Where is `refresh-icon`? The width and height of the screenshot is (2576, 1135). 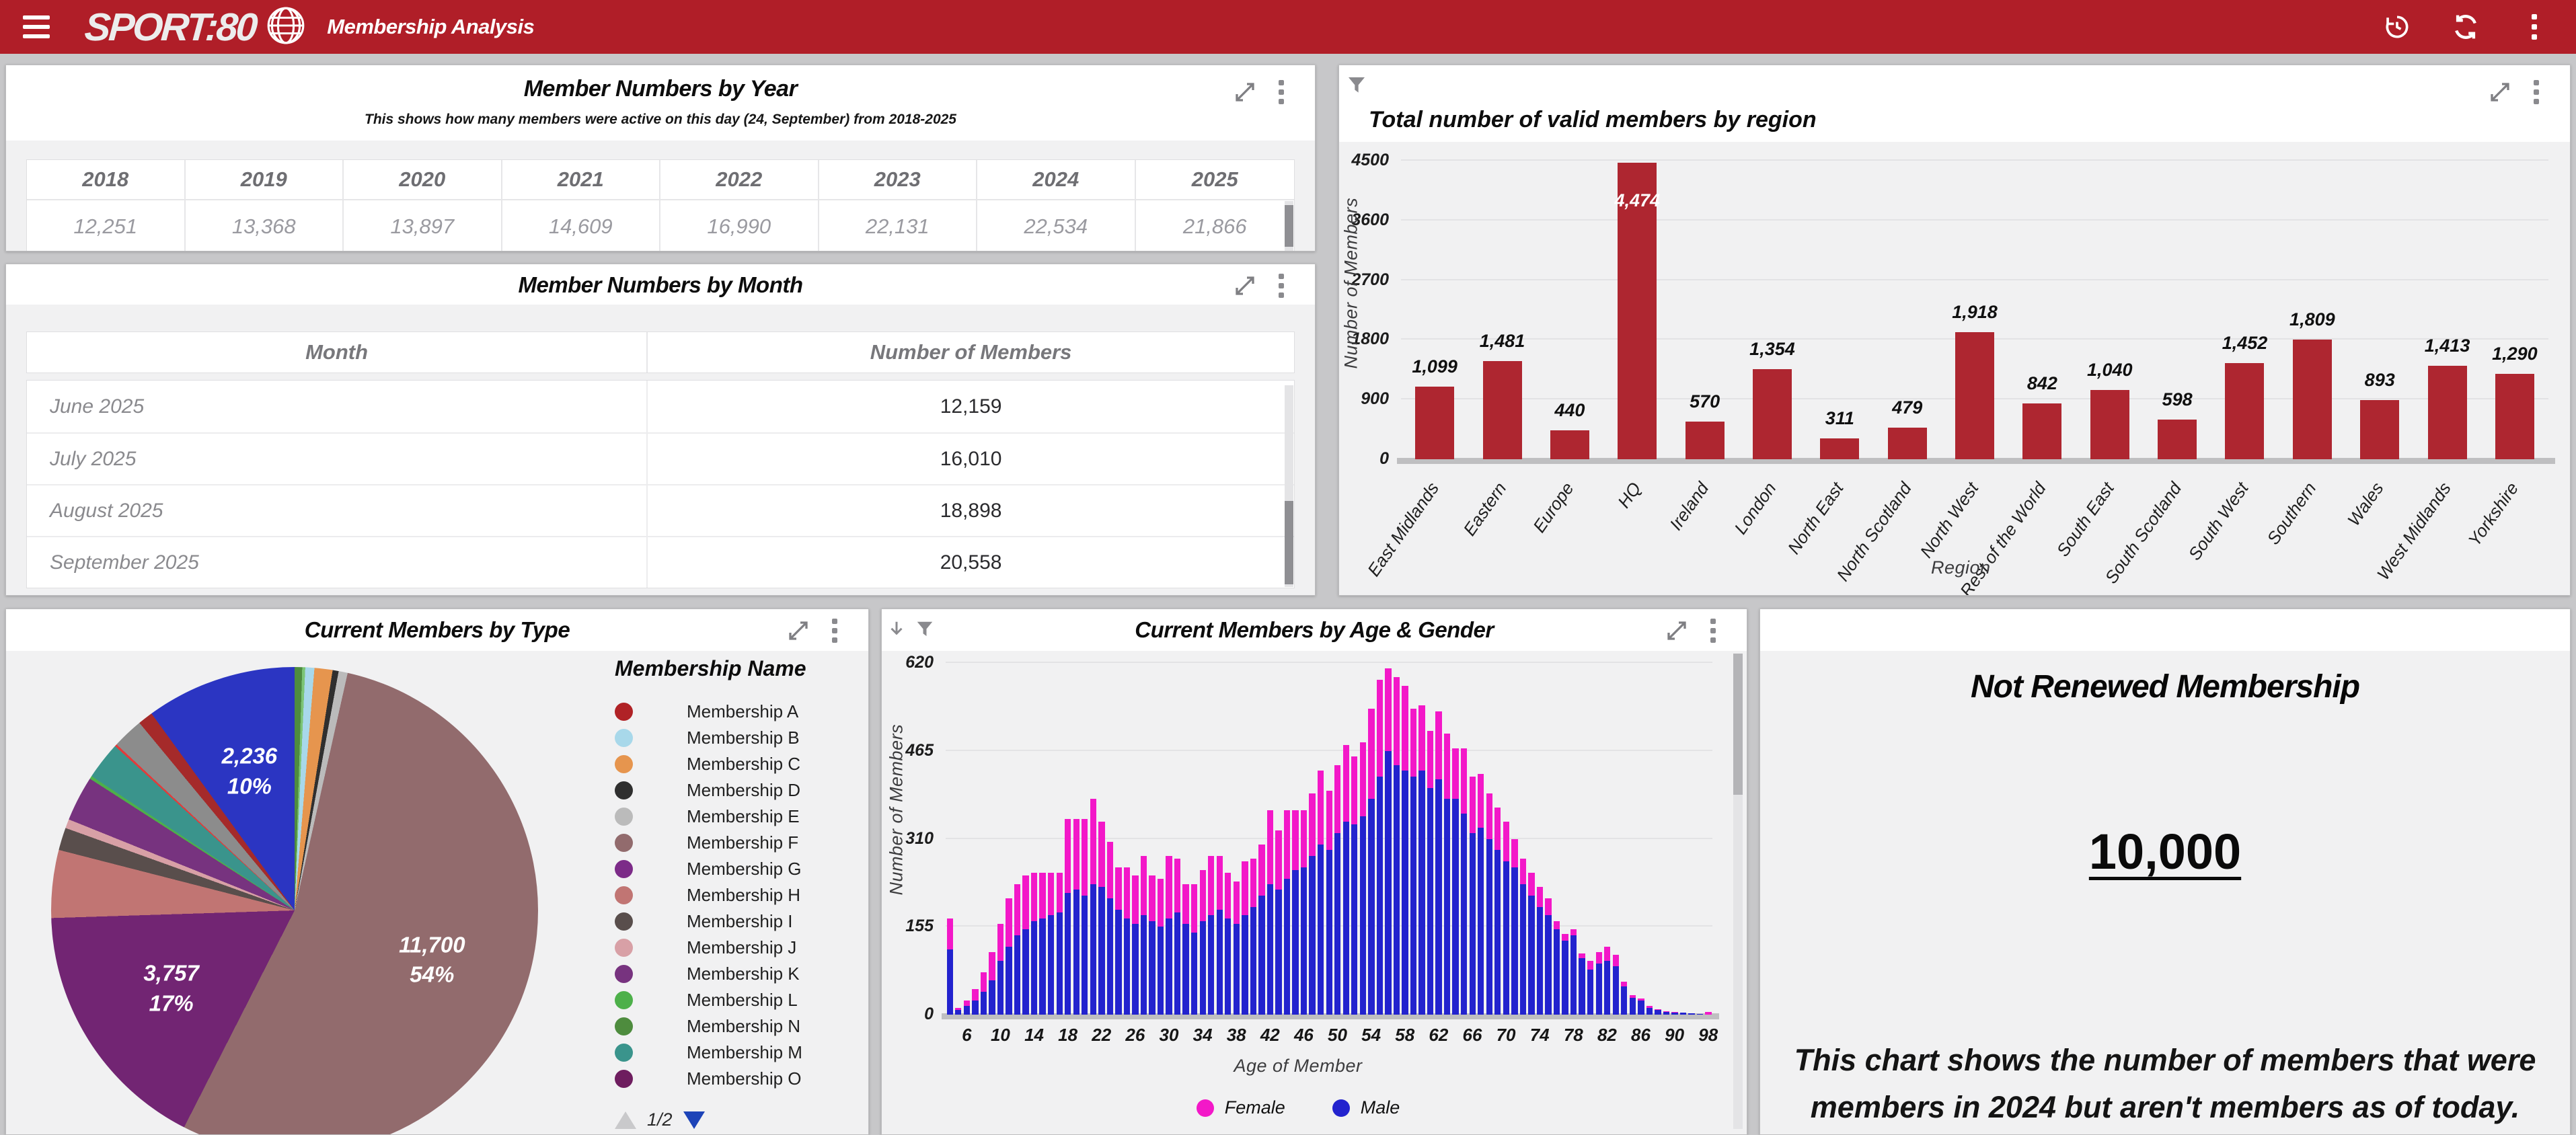 refresh-icon is located at coordinates (2465, 27).